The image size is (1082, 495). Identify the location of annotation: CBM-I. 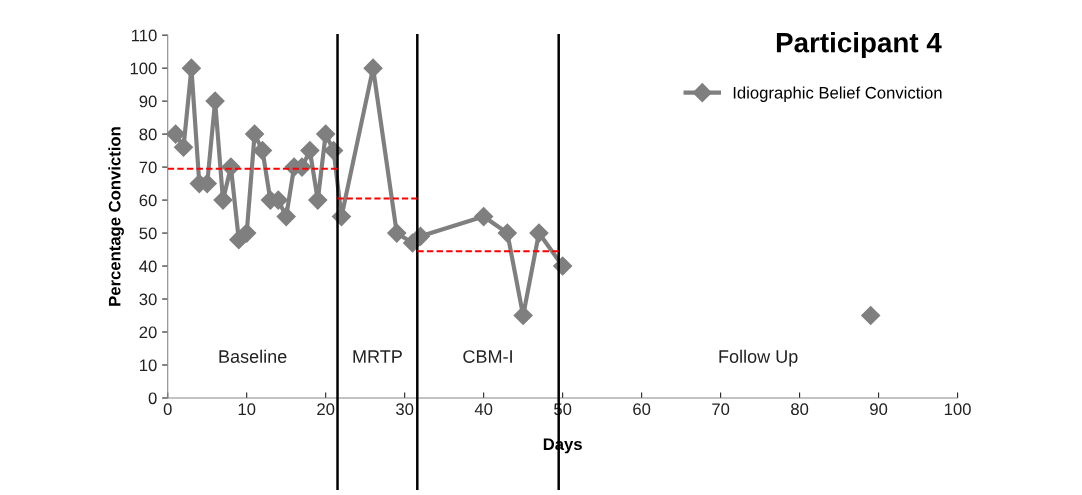
(487, 356).